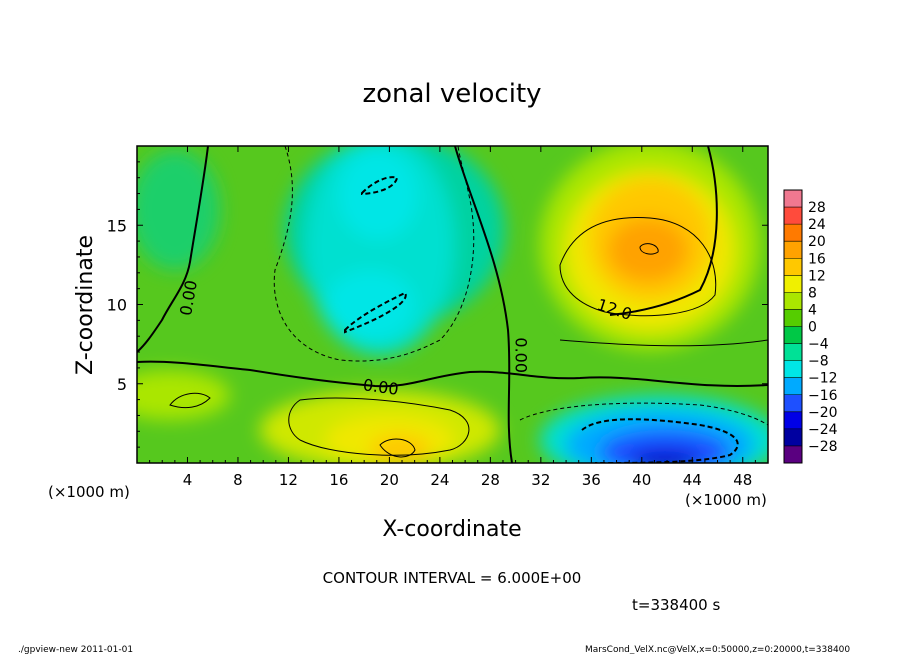 The height and width of the screenshot is (654, 904). I want to click on time-label: t=338400 s, so click(676, 605).